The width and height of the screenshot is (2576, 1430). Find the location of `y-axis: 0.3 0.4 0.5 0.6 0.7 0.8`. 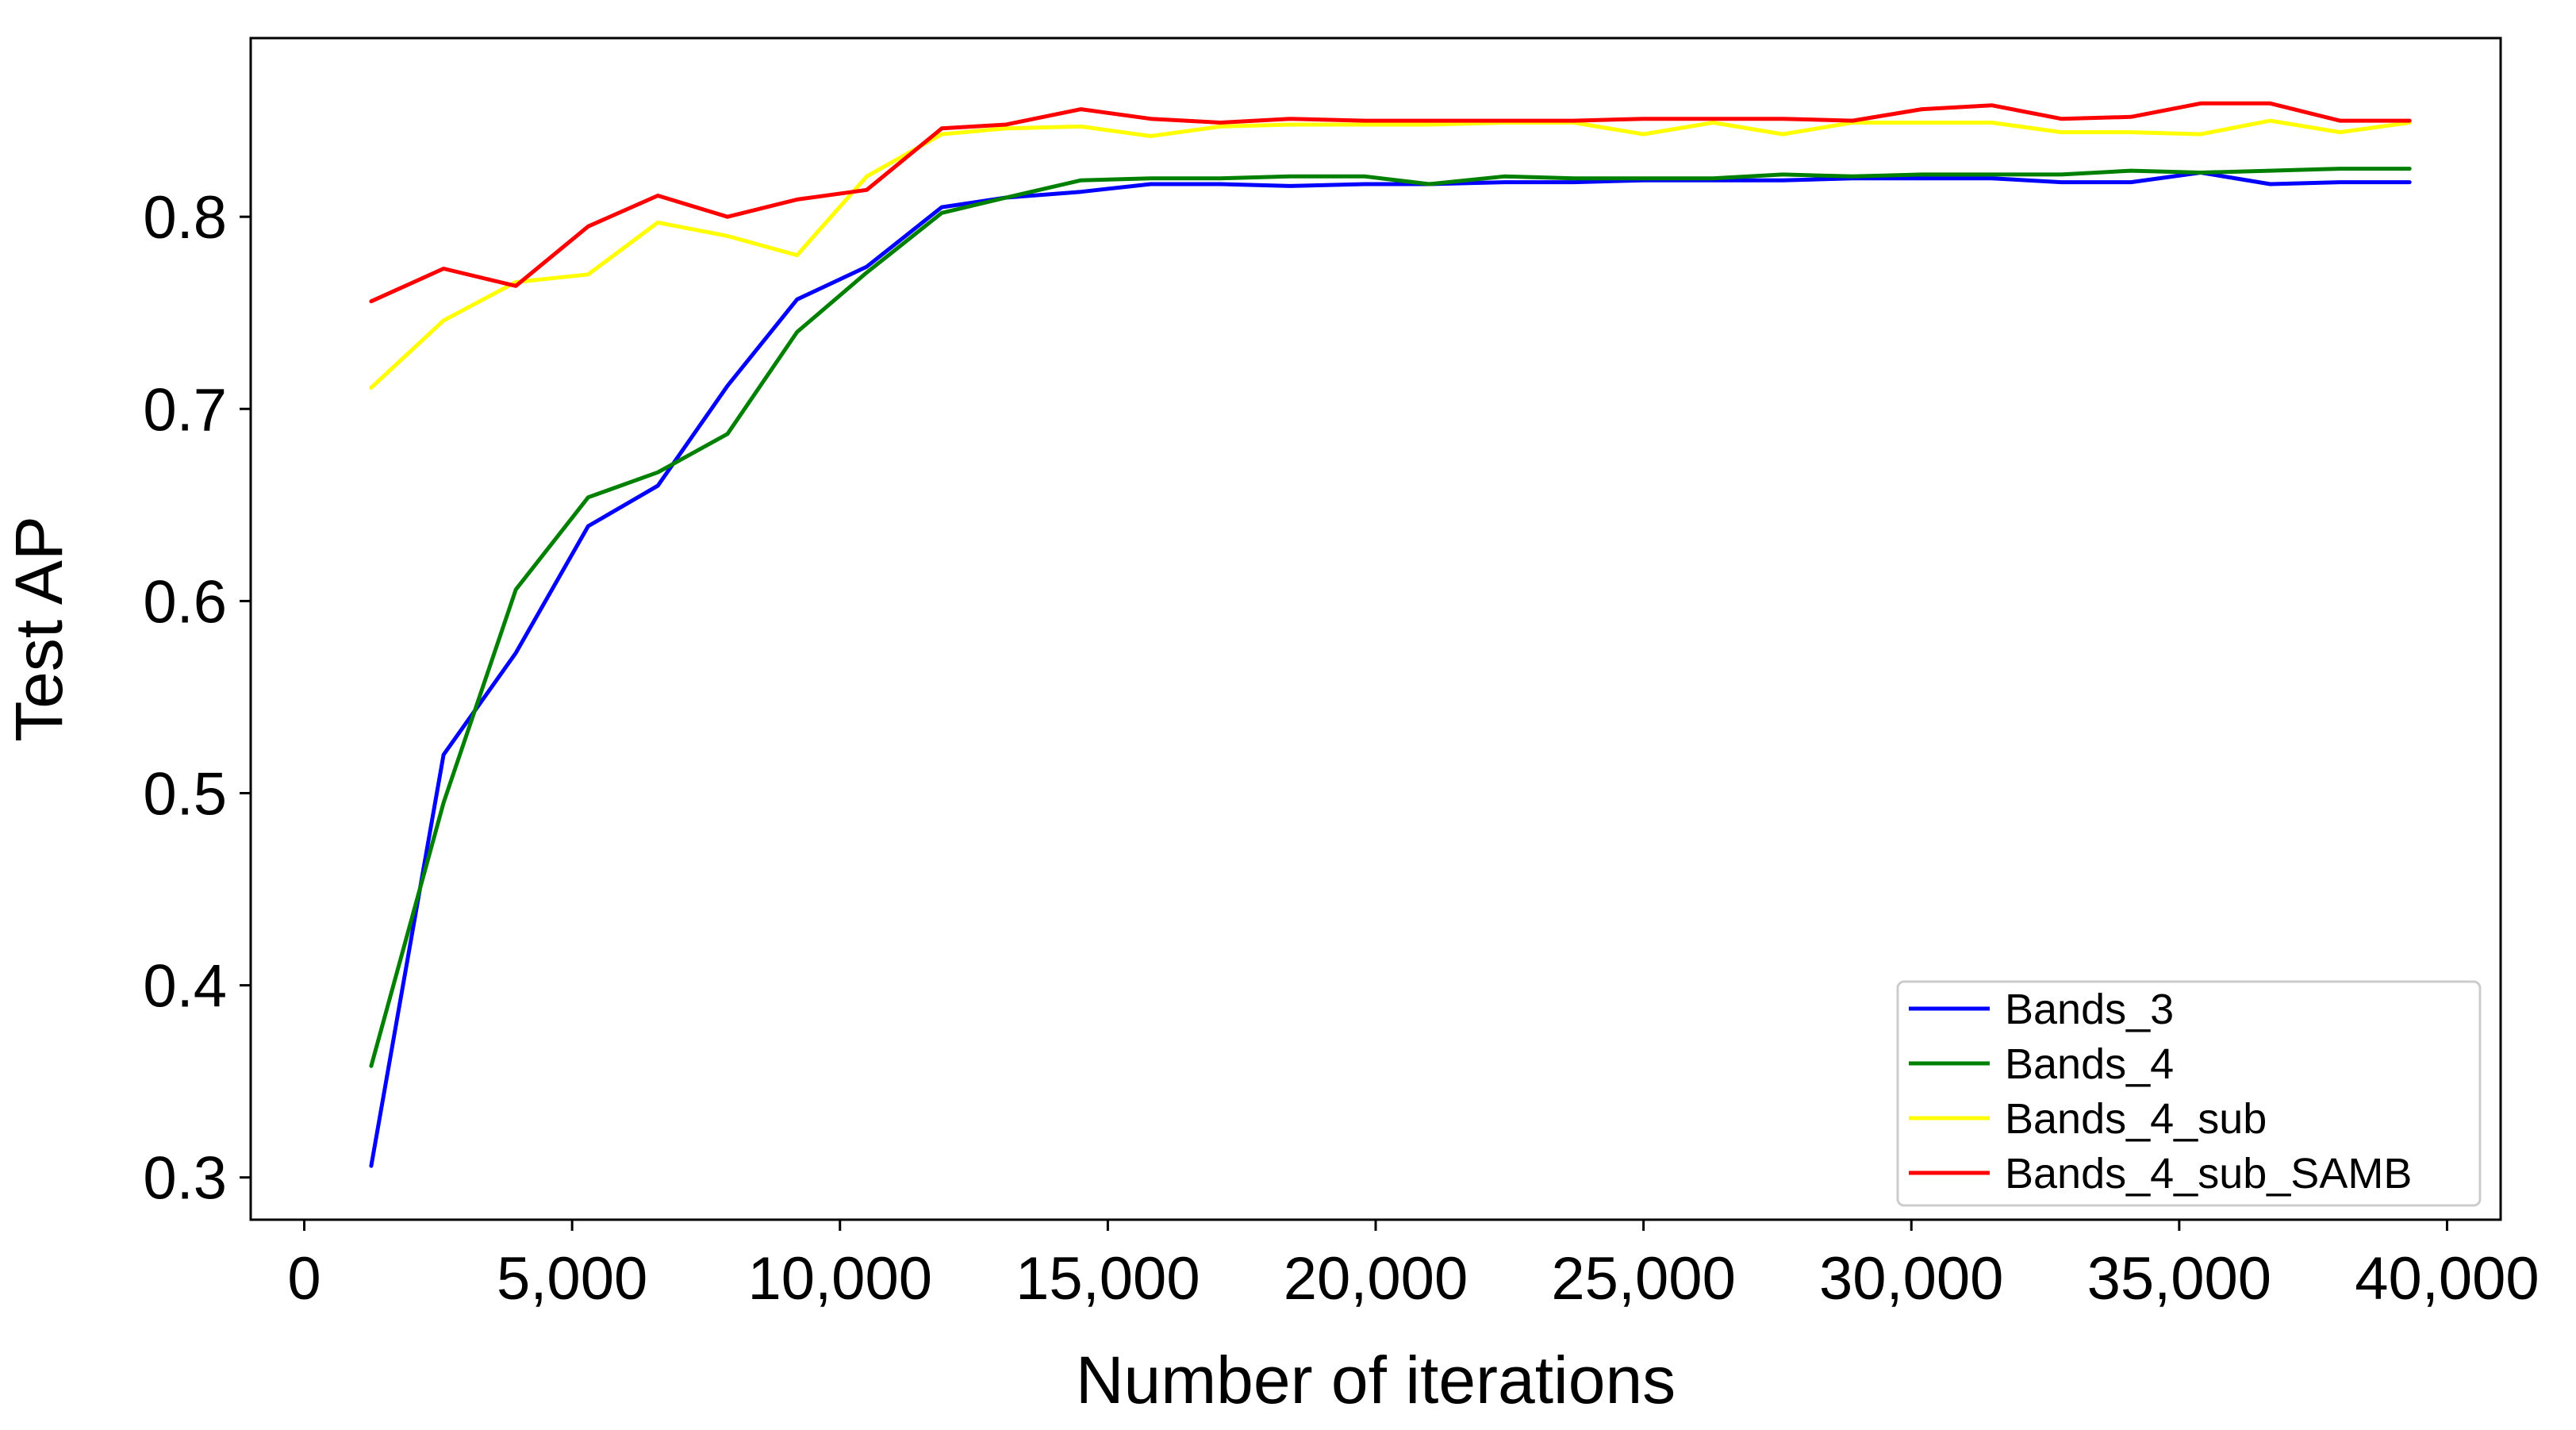

y-axis: 0.3 0.4 0.5 0.6 0.7 0.8 is located at coordinates (197, 698).